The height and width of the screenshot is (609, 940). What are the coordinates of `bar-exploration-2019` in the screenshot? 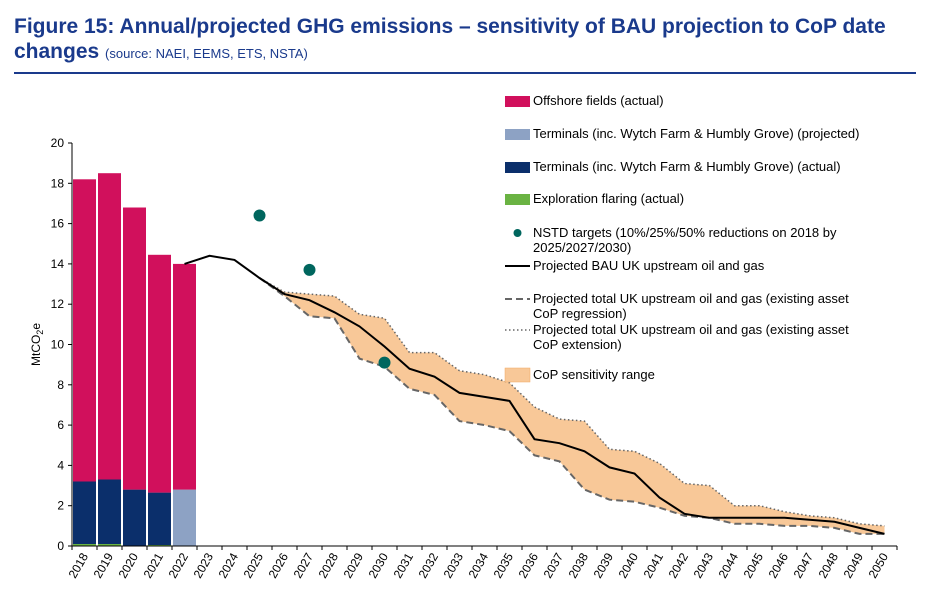 It's located at (109, 545).